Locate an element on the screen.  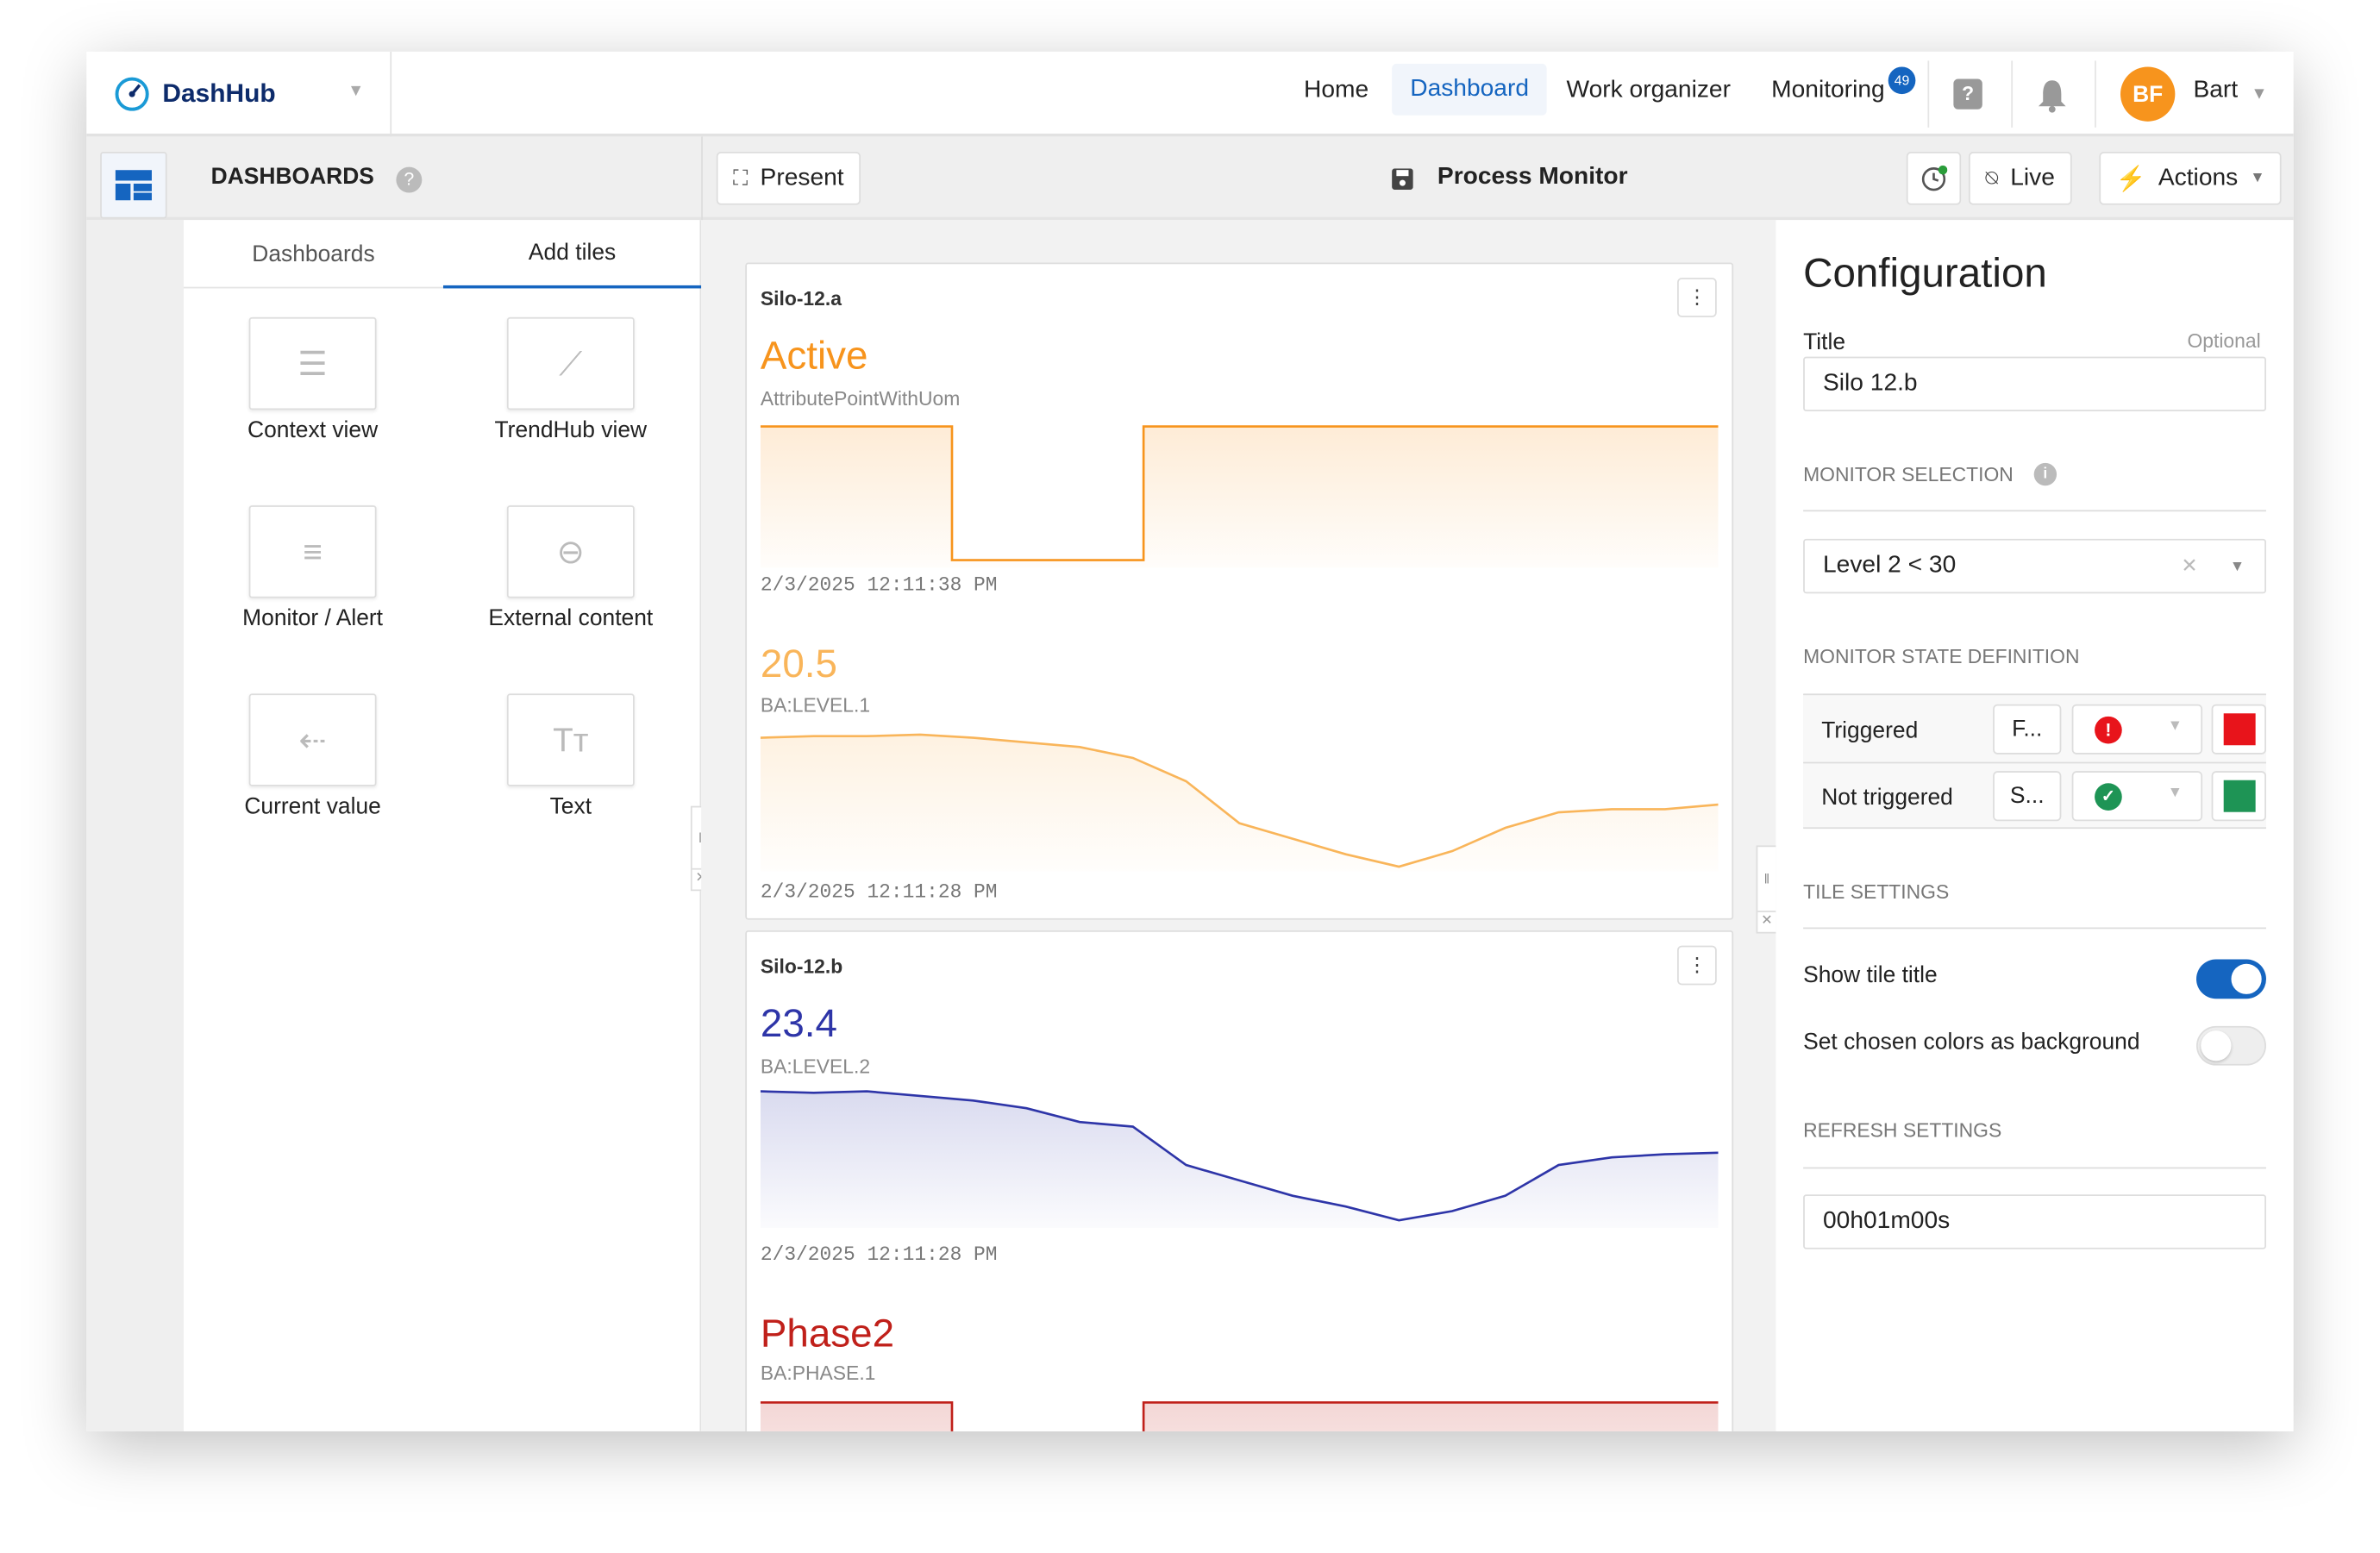
state-icon-select: ✓ ▼ is located at coordinates (2137, 797).